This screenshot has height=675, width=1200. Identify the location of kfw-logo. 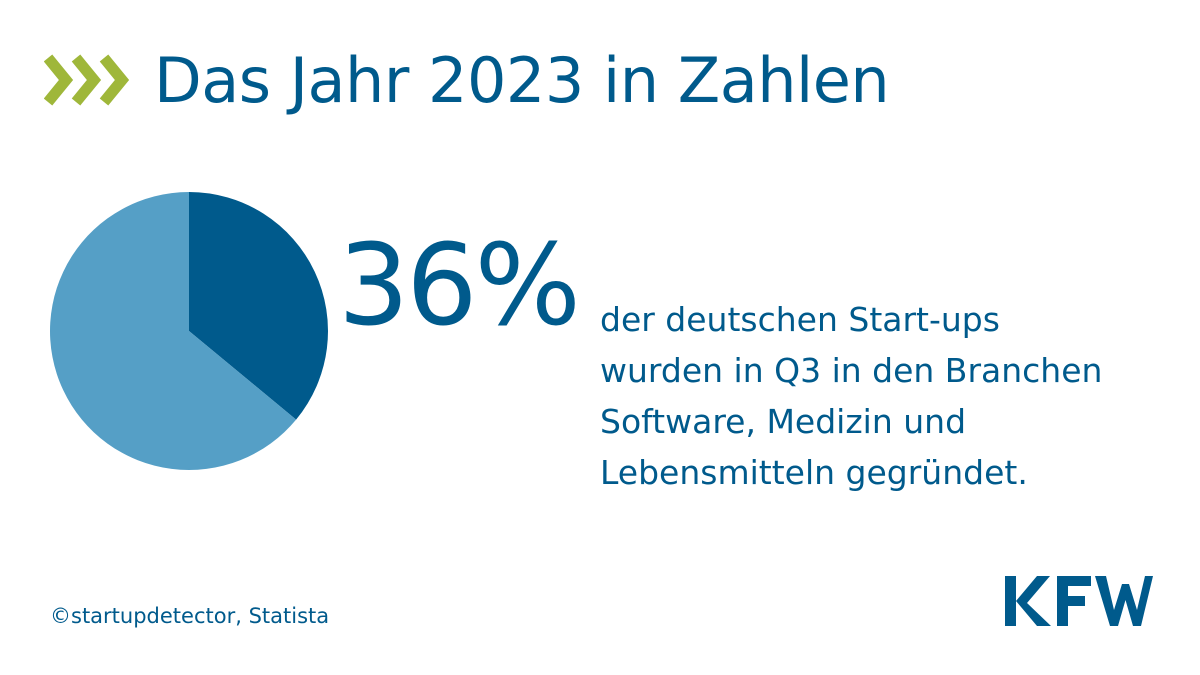
(1079, 601).